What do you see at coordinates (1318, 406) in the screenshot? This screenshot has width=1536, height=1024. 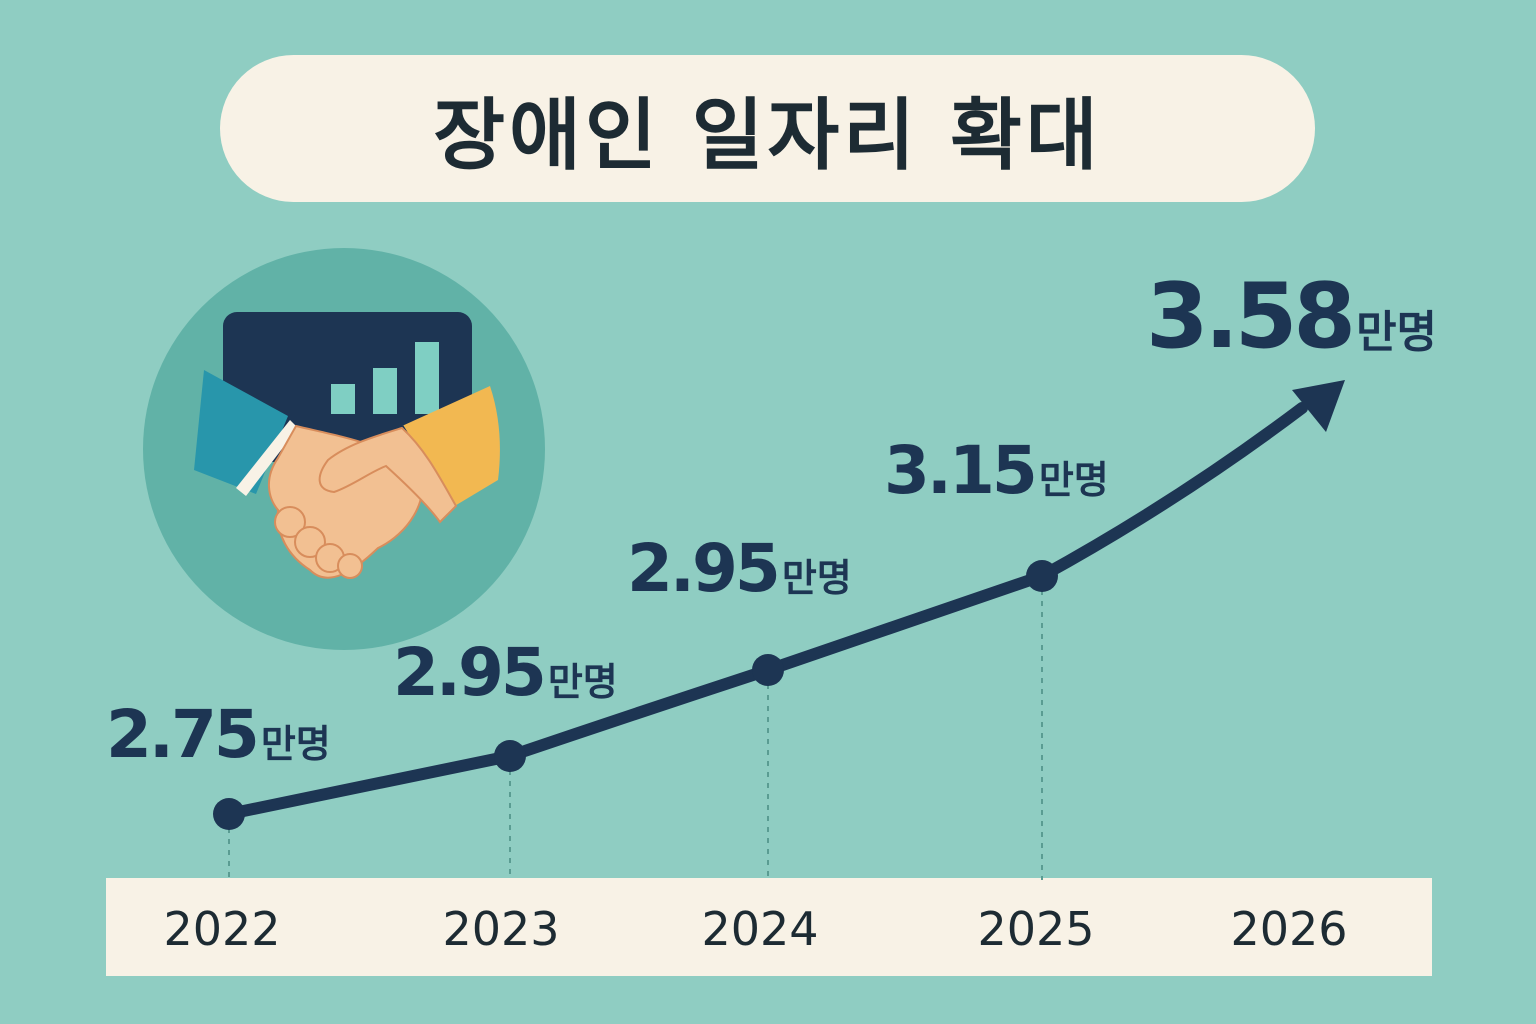 I see `data-point-arrow` at bounding box center [1318, 406].